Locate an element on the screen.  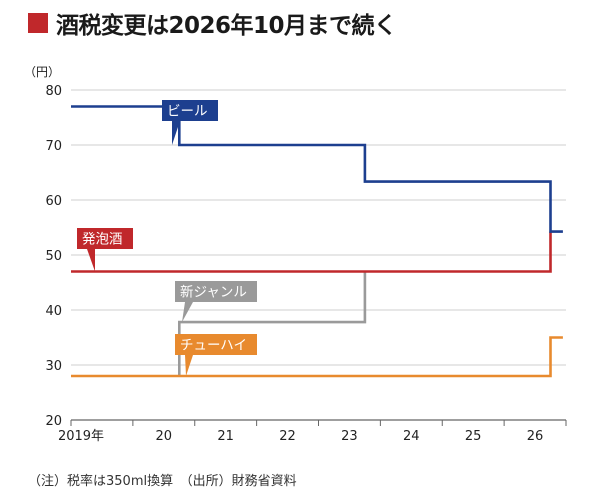
y-tick-label: 30 is located at coordinates (53, 366).